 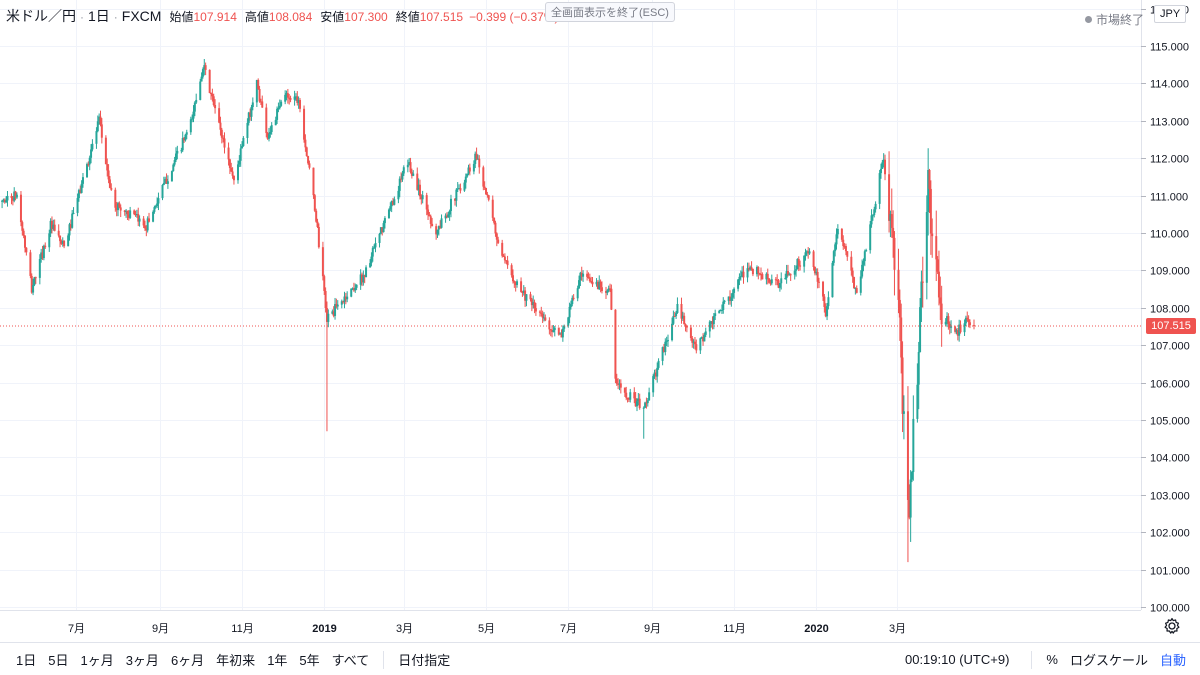 I want to click on symbol-name: 米ドル／円, so click(x=41, y=16).